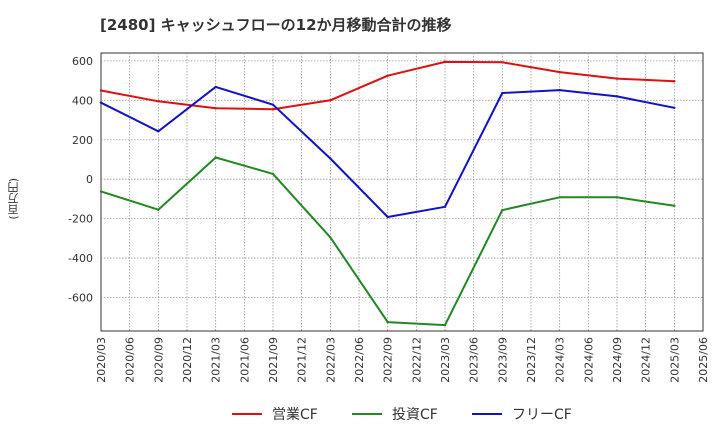 This screenshot has height=440, width=720. I want to click on x-tick-label: 2023/09, so click(502, 360).